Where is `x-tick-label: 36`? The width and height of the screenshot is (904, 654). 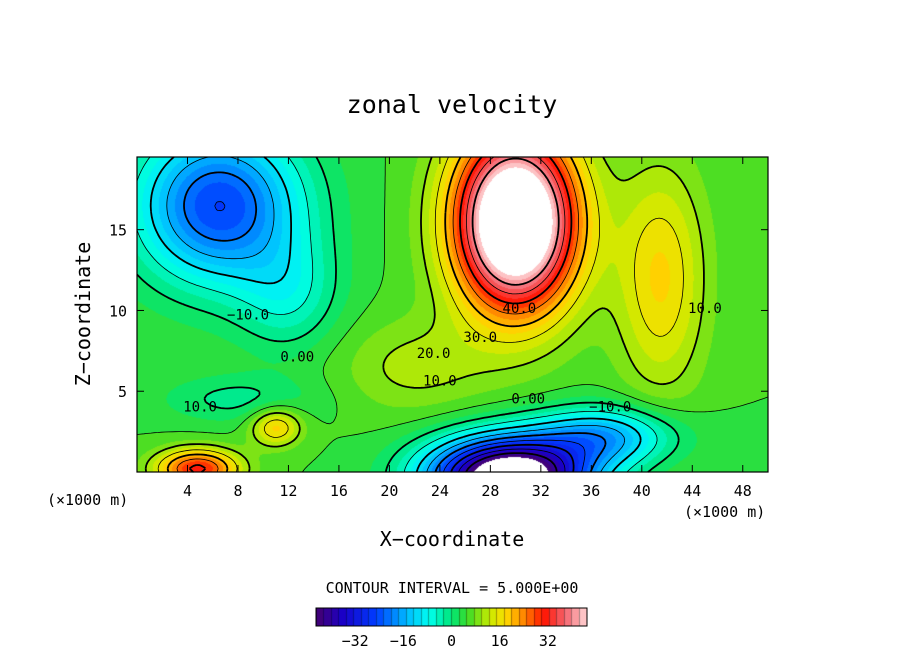 x-tick-label: 36 is located at coordinates (591, 491).